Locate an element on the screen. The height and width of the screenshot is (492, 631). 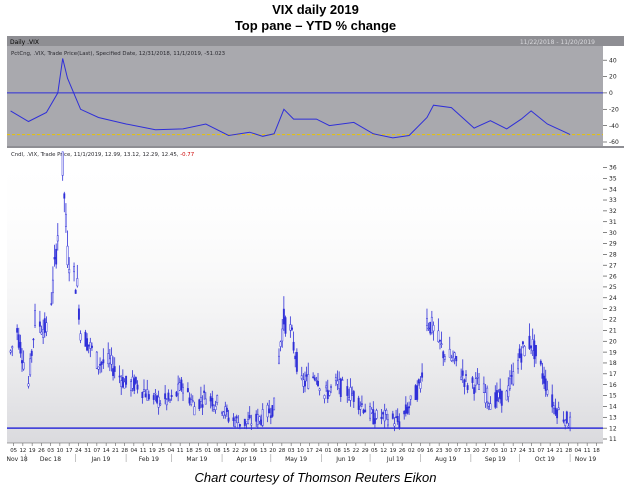
top-pane-legend-value: -51.023 is located at coordinates (214, 54).